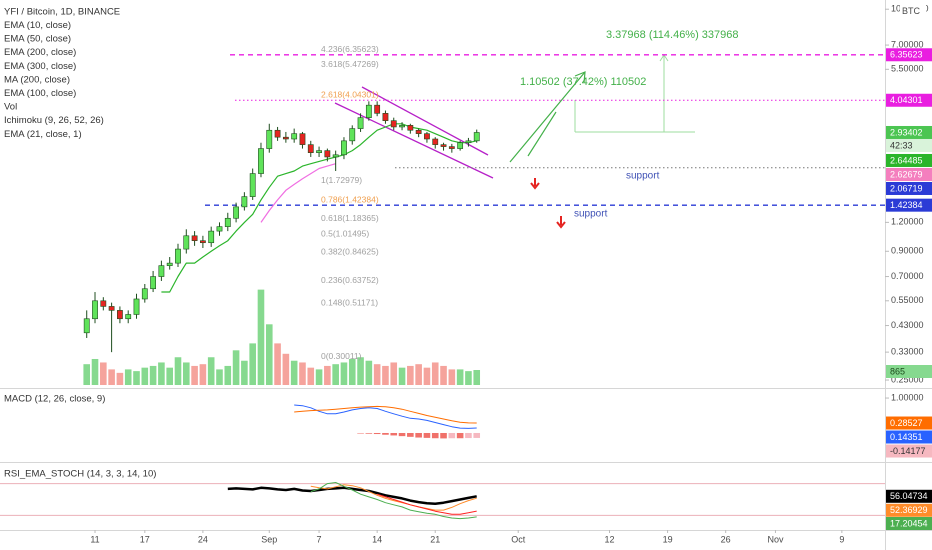 Image resolution: width=932 pixels, height=550 pixels. What do you see at coordinates (897, 371) in the screenshot?
I see `volume-tag: 865` at bounding box center [897, 371].